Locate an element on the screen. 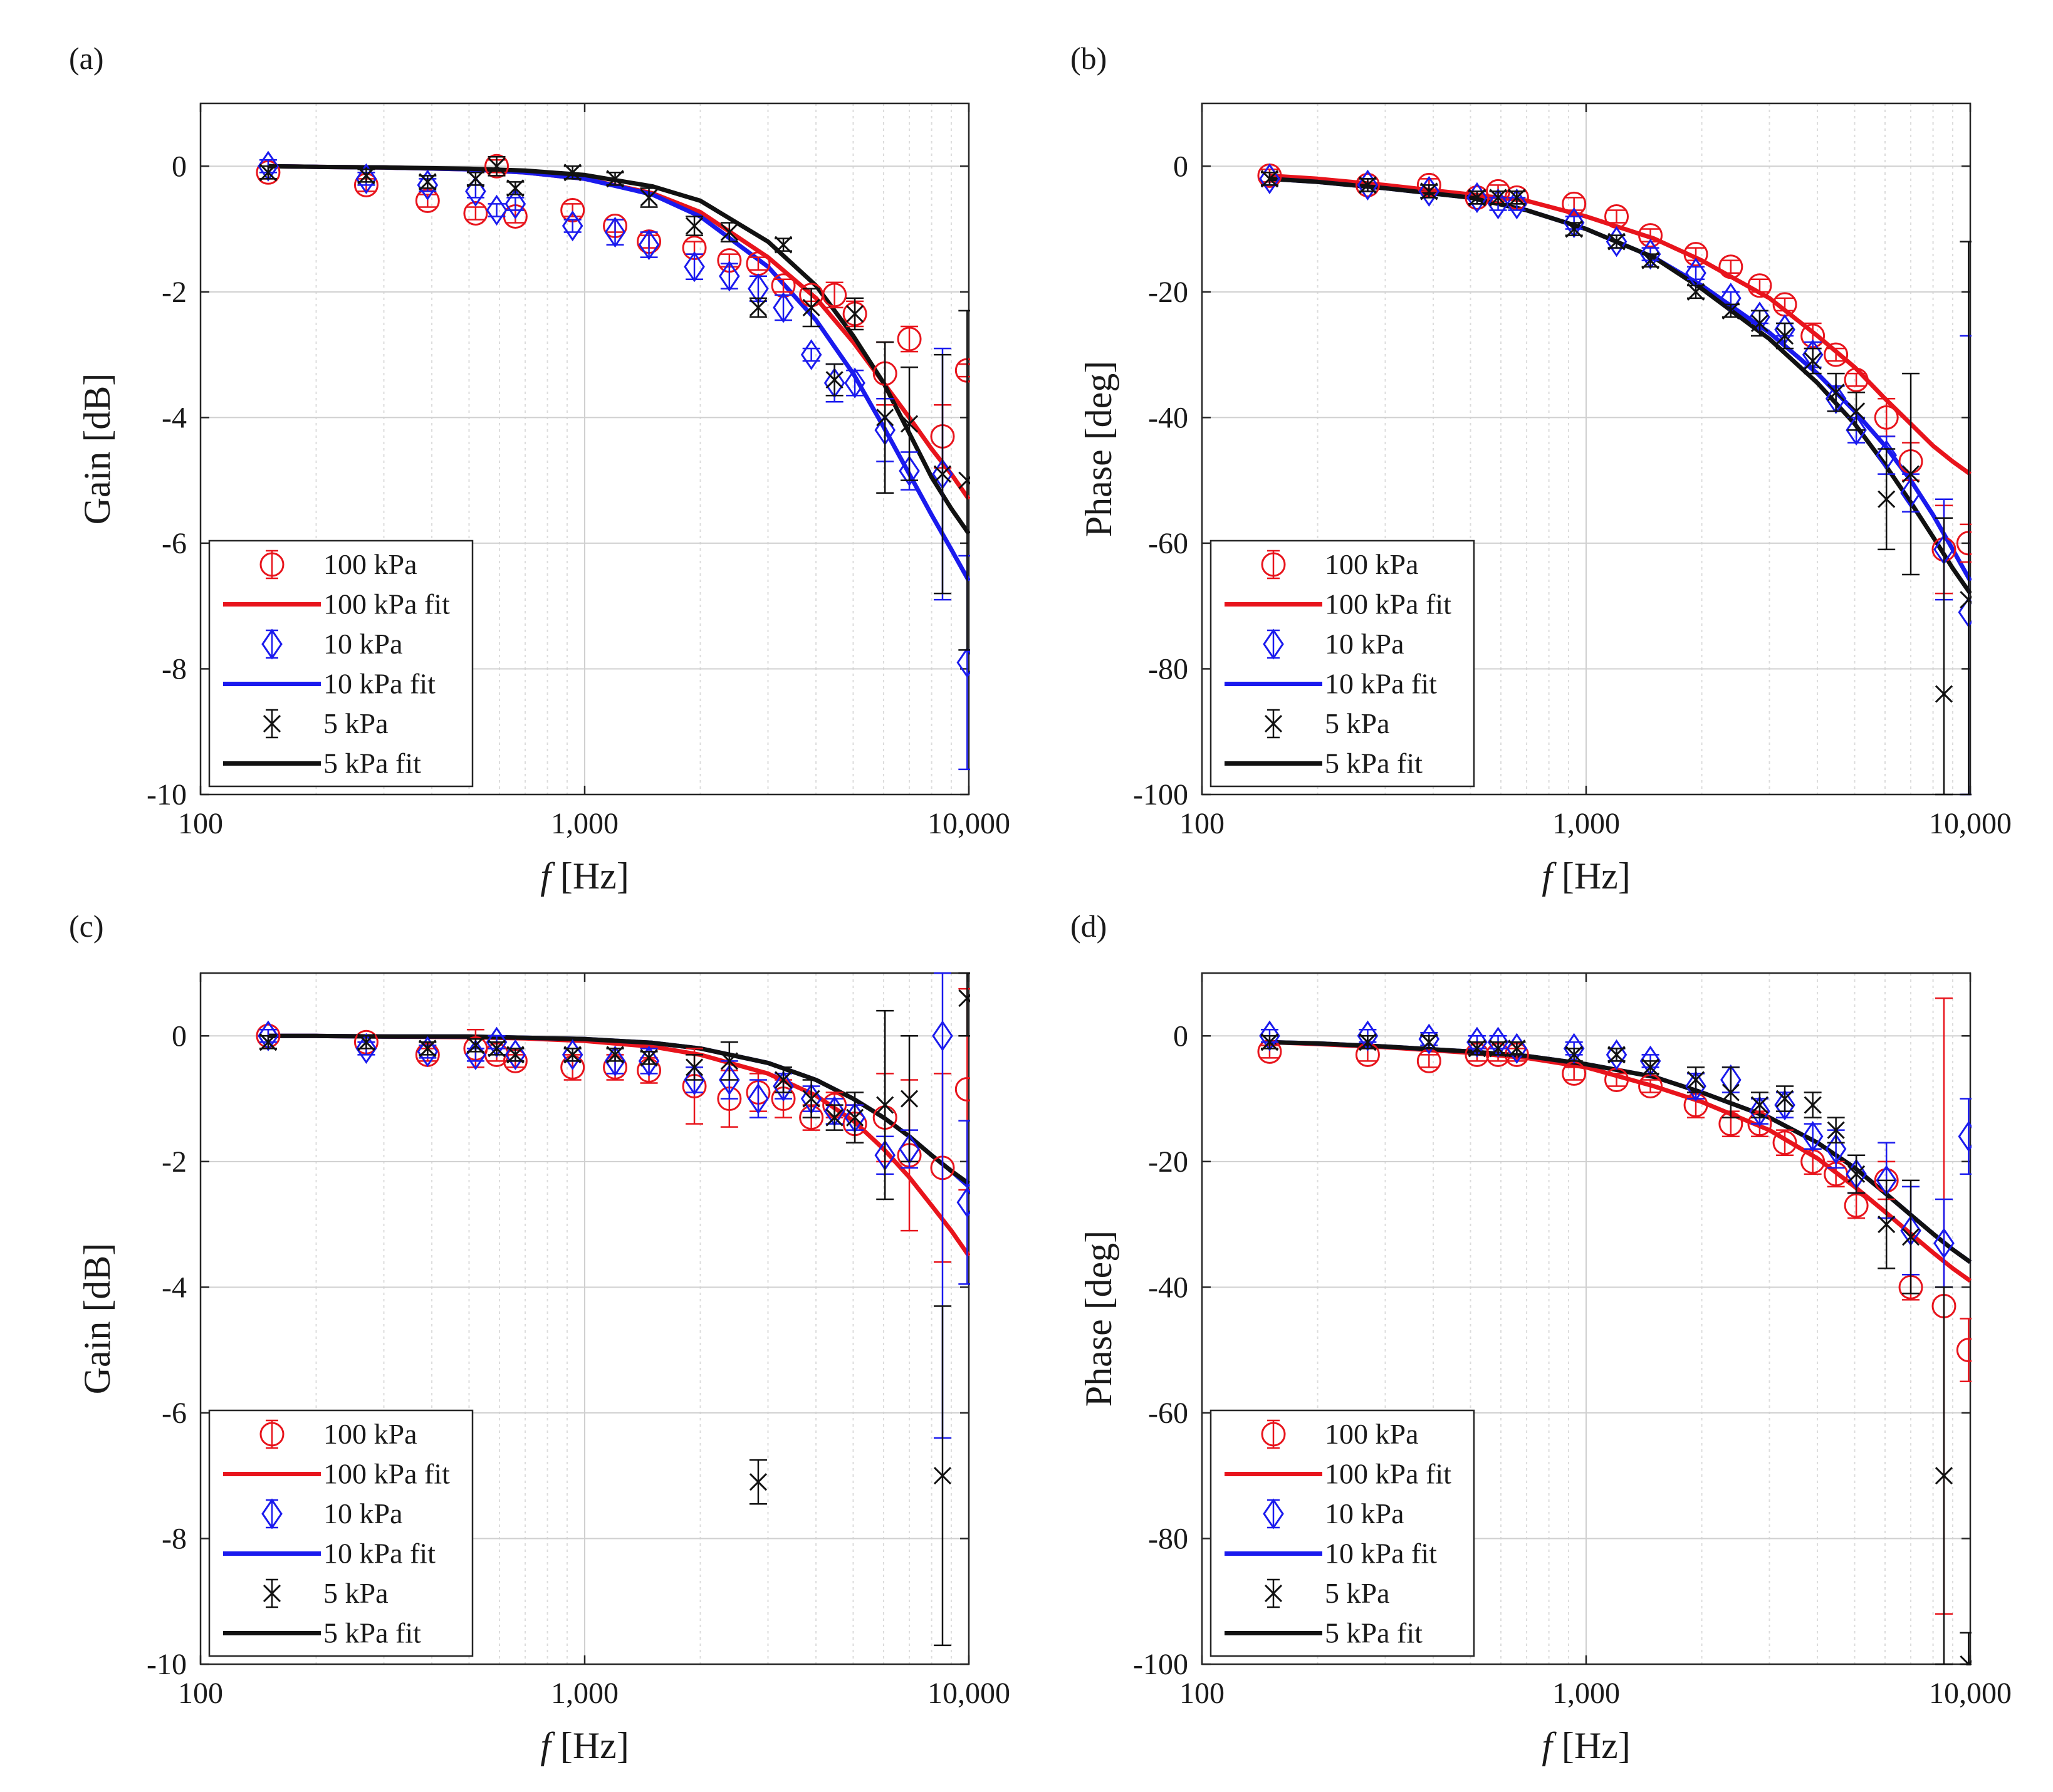 This screenshot has height=1792, width=2053. y-tick-label: 0 is located at coordinates (1180, 166).